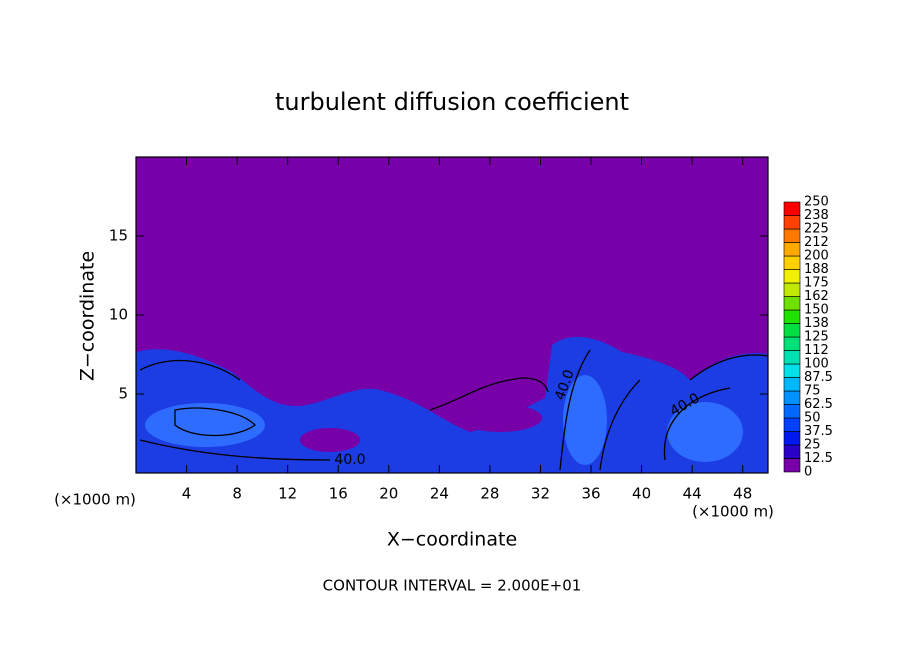 This screenshot has height=658, width=904. Describe the element at coordinates (808, 472) in the screenshot. I see `colorbar-label: 0` at that location.